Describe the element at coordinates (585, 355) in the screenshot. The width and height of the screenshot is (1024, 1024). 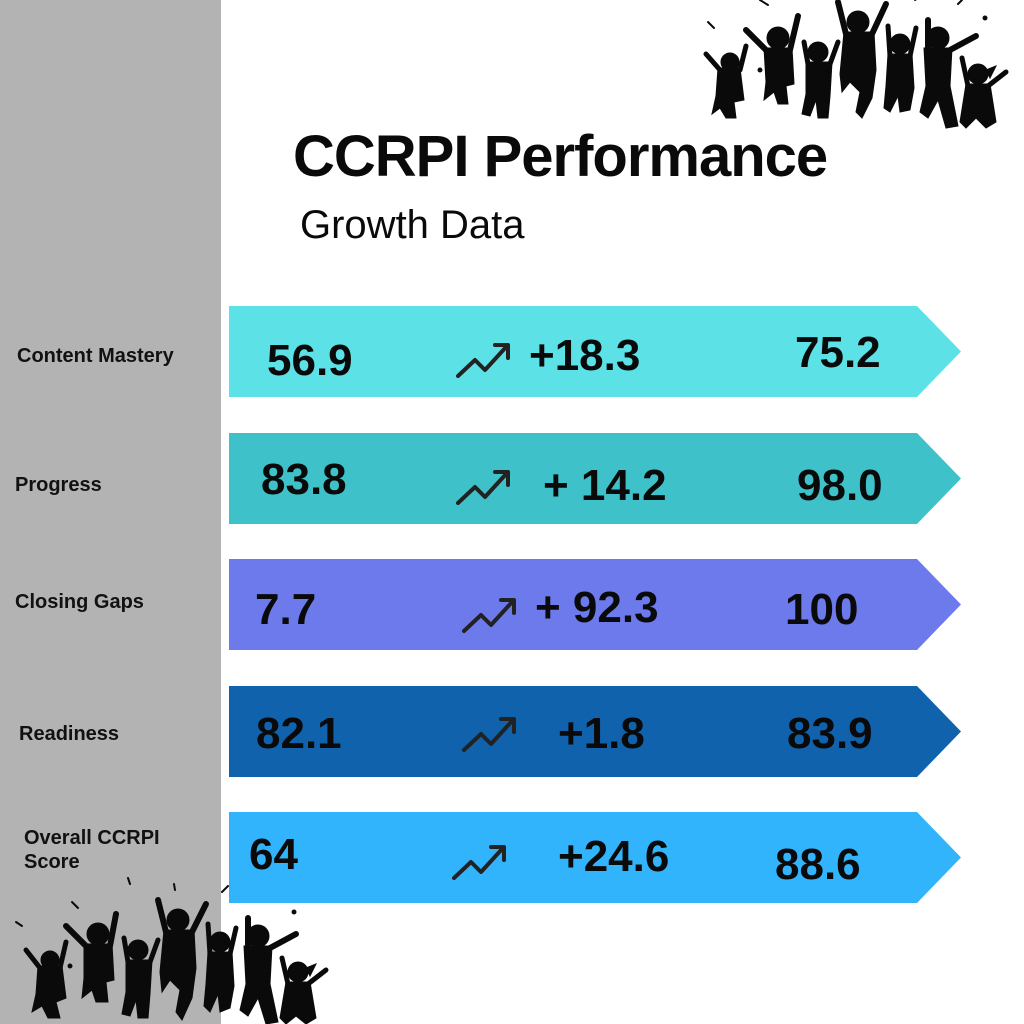
I see `change-value: +18.3` at that location.